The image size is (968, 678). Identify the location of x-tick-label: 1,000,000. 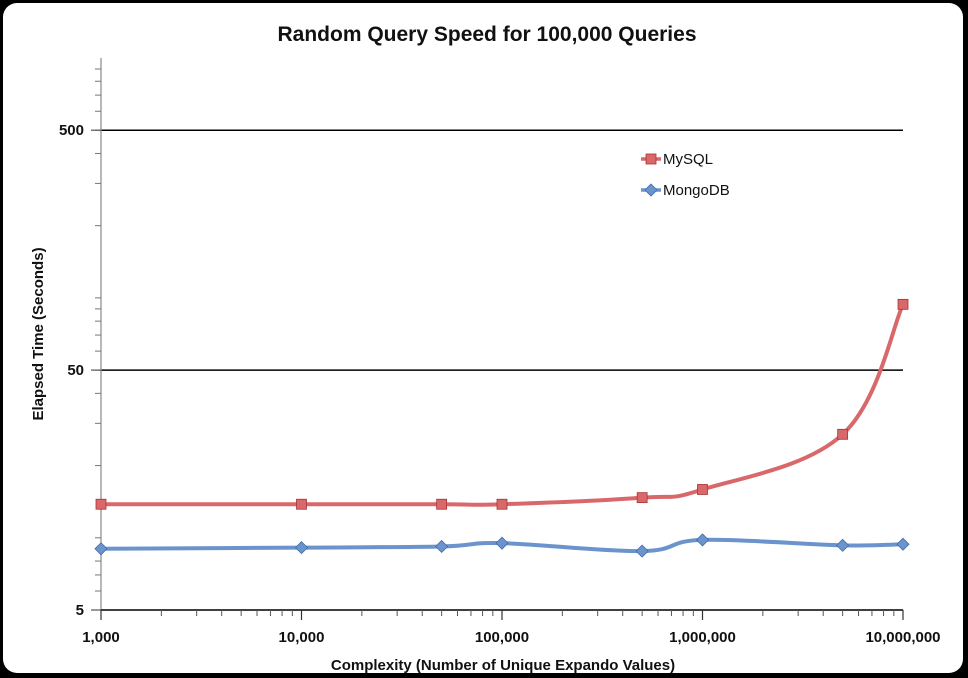
(702, 637).